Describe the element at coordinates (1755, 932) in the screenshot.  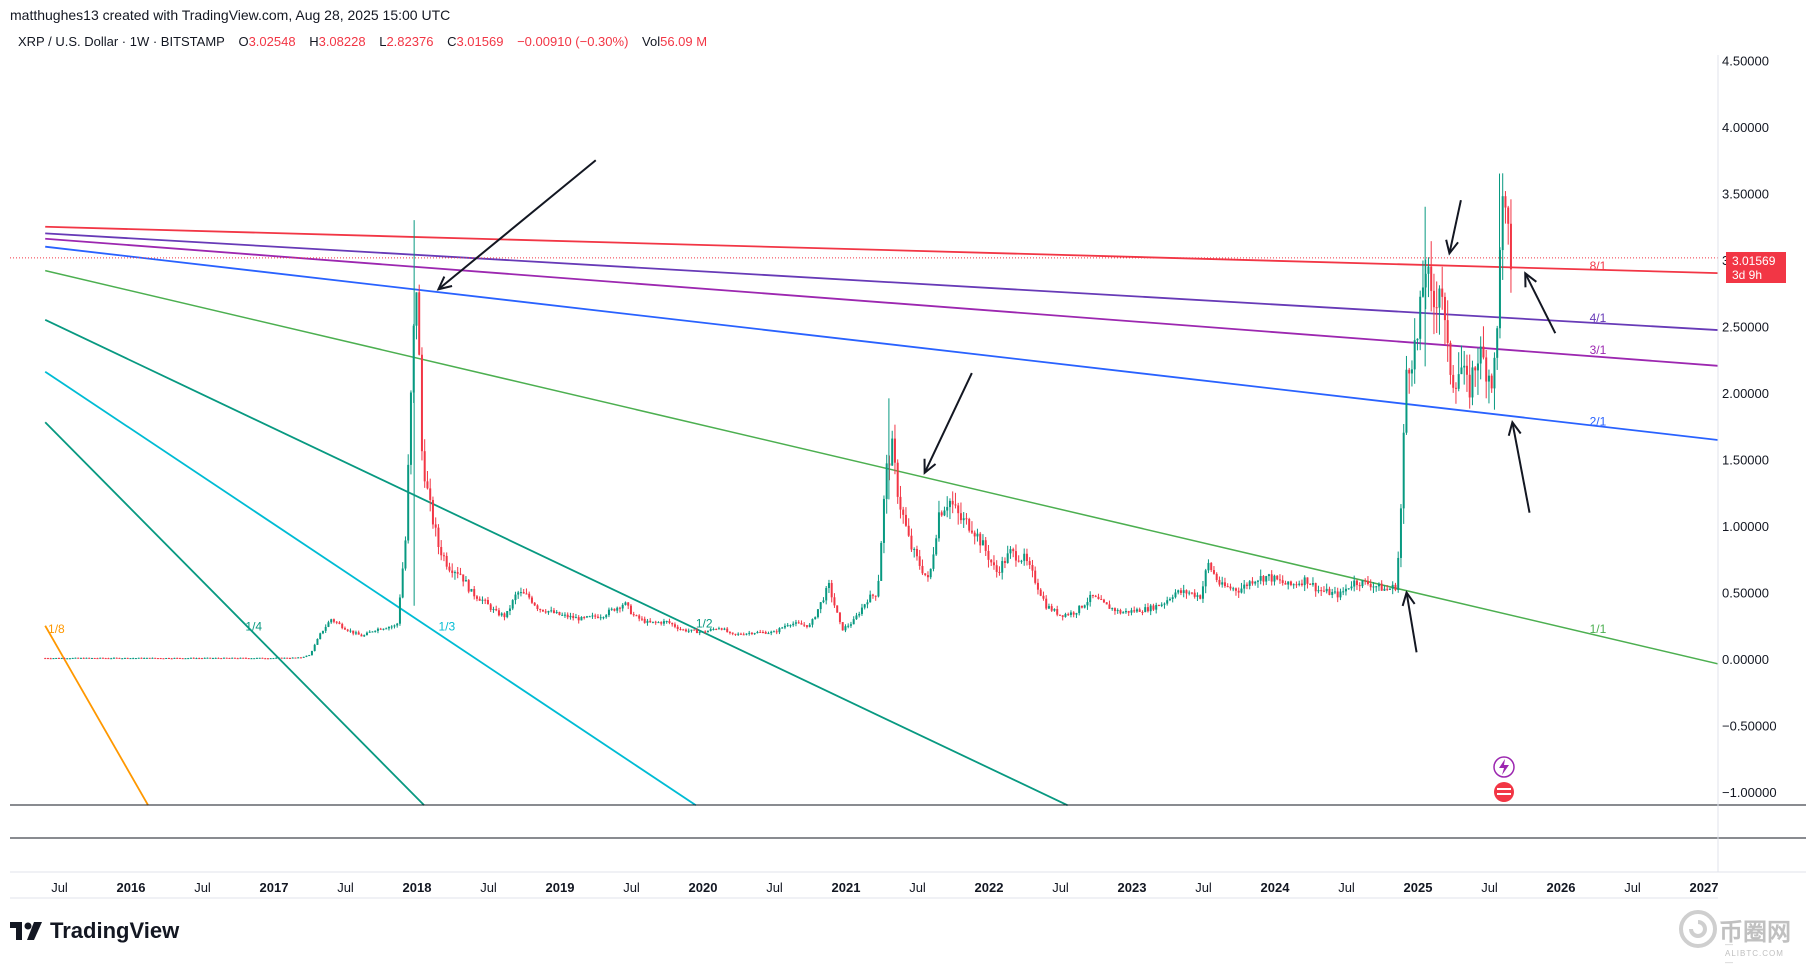
I see `watermark-text: 币圈网` at that location.